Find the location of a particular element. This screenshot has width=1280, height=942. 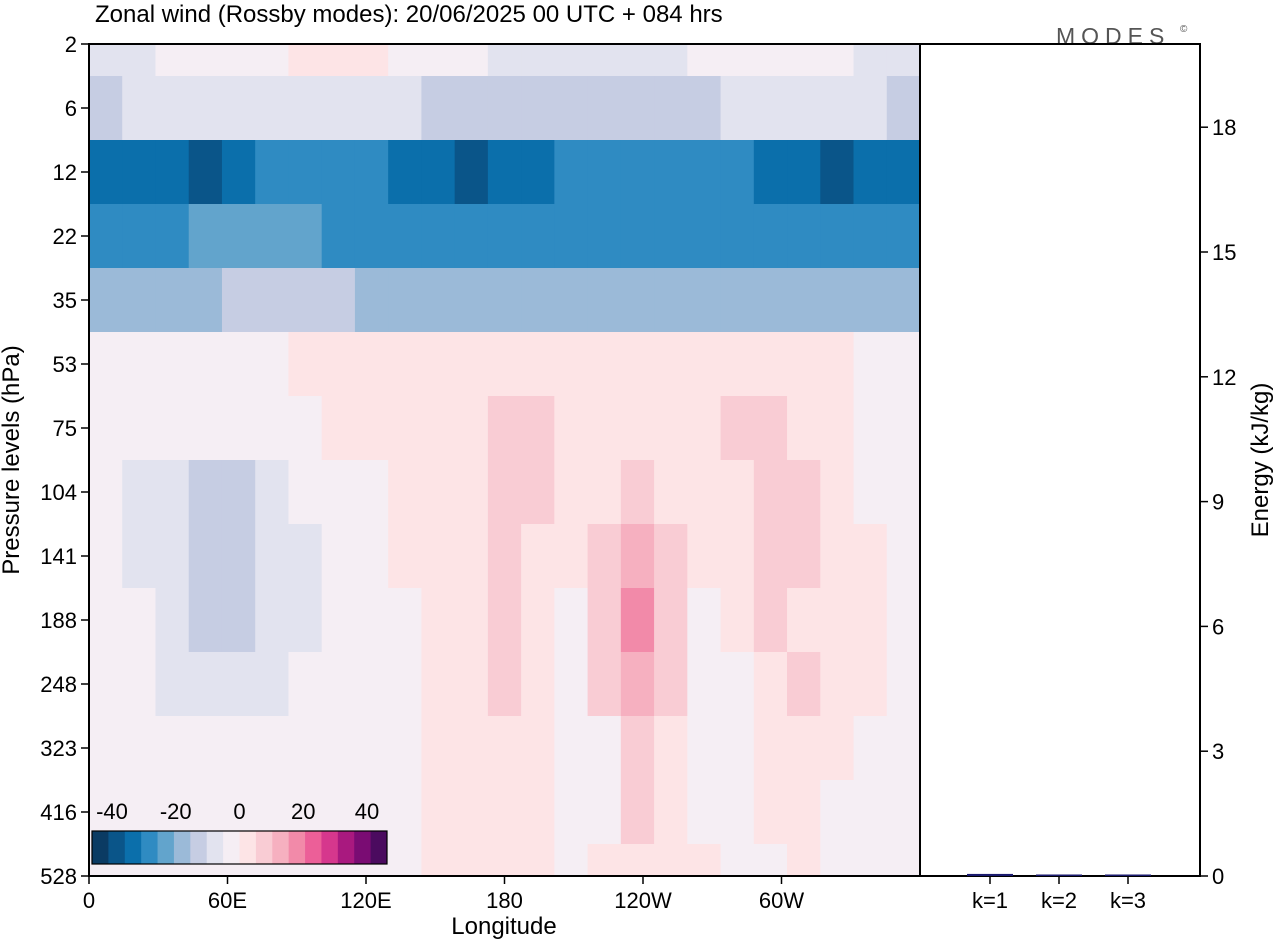

x-tick-label: 120W is located at coordinates (643, 900).